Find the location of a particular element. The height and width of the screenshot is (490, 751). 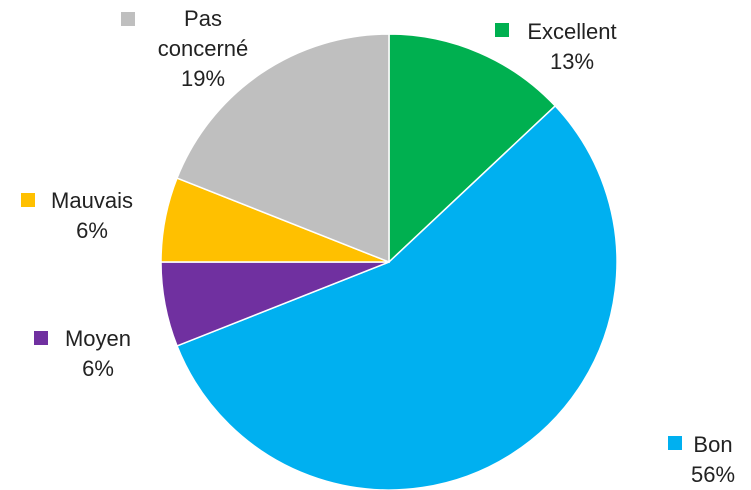

label-moyen: Moyen 6% is located at coordinates (98, 354).